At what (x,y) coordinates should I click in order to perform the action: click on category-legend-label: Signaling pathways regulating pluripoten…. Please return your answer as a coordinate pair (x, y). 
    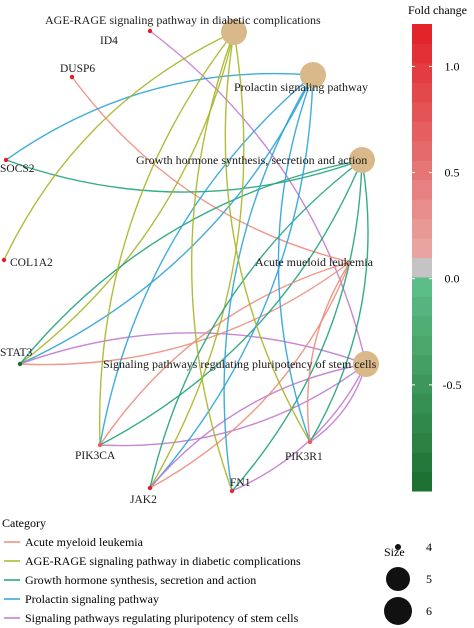
    Looking at the image, I should click on (162, 618).